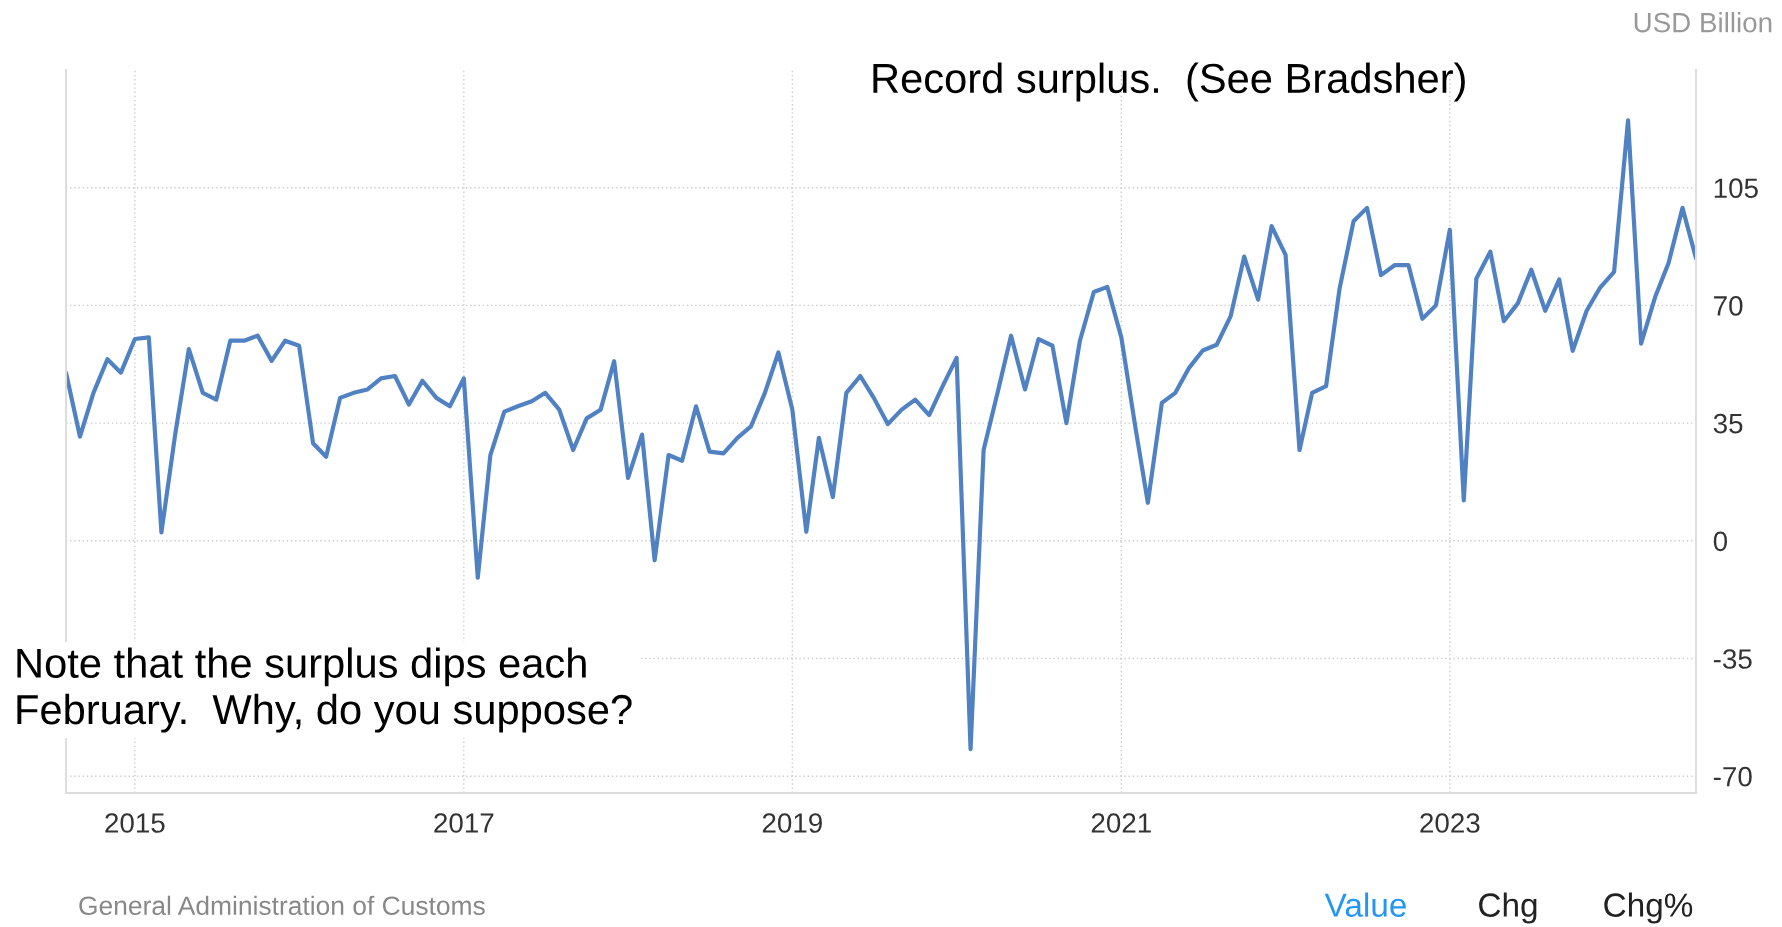 The width and height of the screenshot is (1782, 927). Describe the element at coordinates (1508, 908) in the screenshot. I see `text: Chg` at that location.